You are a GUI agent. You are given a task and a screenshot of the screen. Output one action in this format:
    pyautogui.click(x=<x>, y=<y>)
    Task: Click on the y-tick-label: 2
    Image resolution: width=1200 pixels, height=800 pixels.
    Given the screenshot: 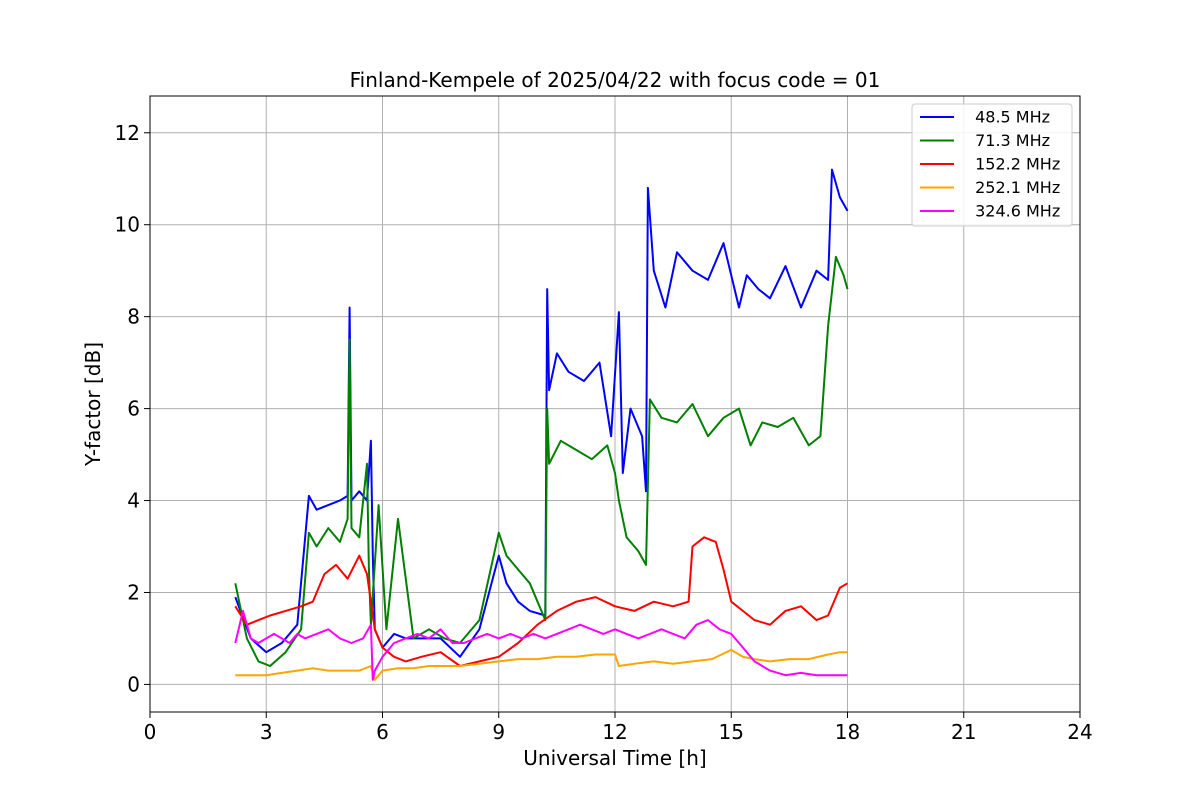 What is the action you would take?
    pyautogui.click(x=133, y=592)
    